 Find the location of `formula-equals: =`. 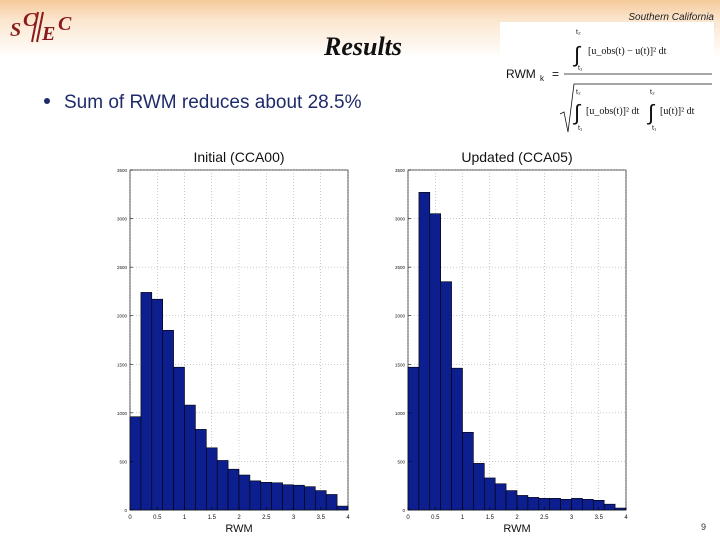

formula-equals: = is located at coordinates (555, 74).